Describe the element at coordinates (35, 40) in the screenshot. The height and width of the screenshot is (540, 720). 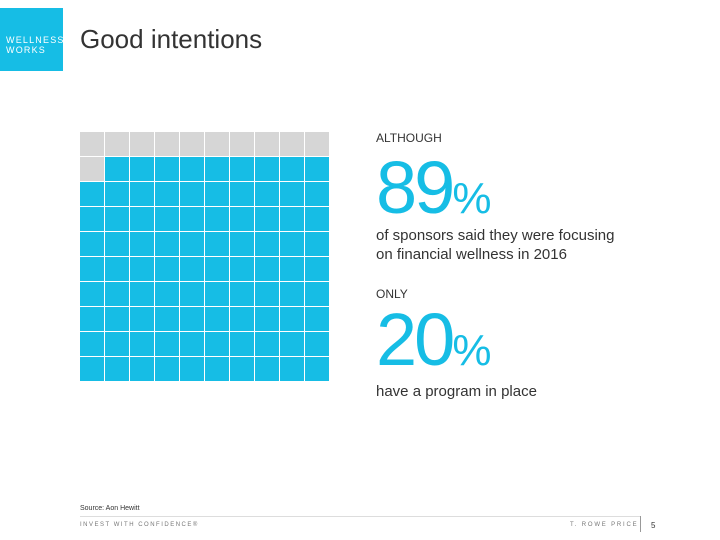
I see `badge-line-1: WELLNESS` at that location.